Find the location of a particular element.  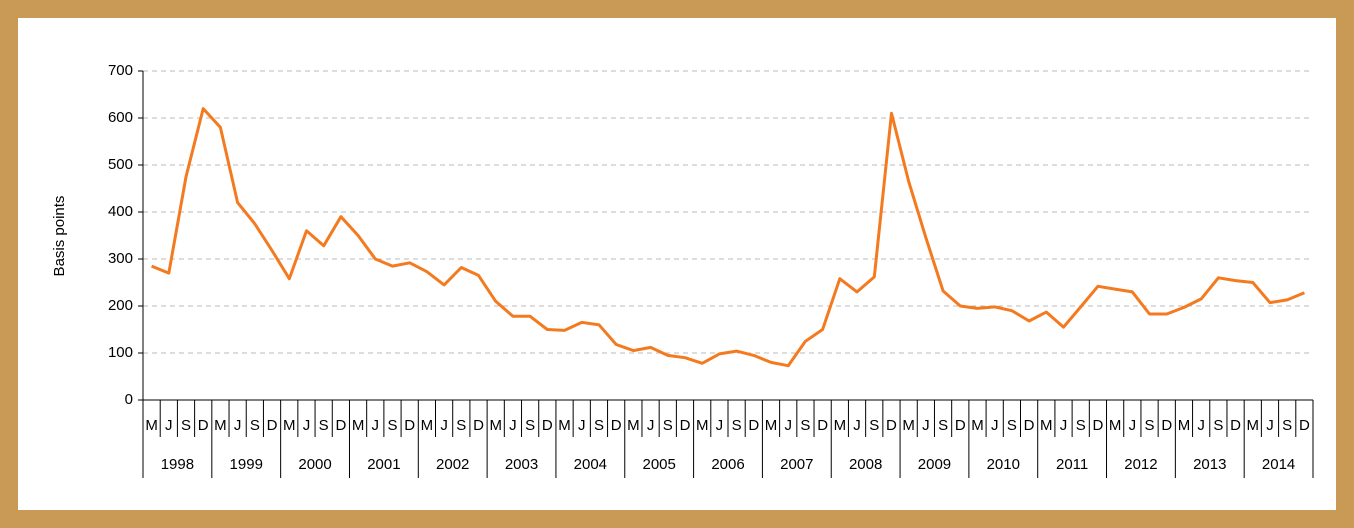

year-label: 2001 is located at coordinates (383, 464).